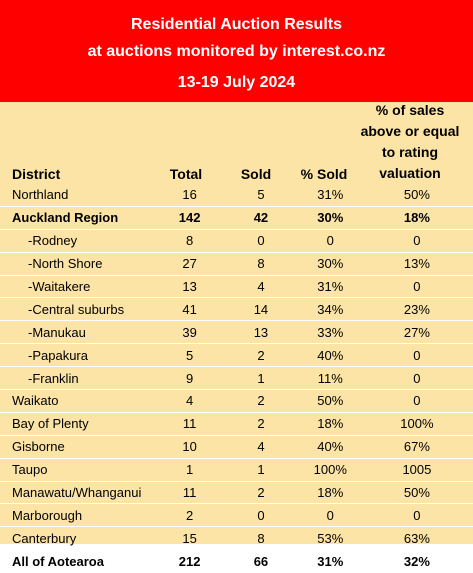 Image resolution: width=473 pixels, height=573 pixels. I want to click on title-date: 13-19 July 2024, so click(236, 82).